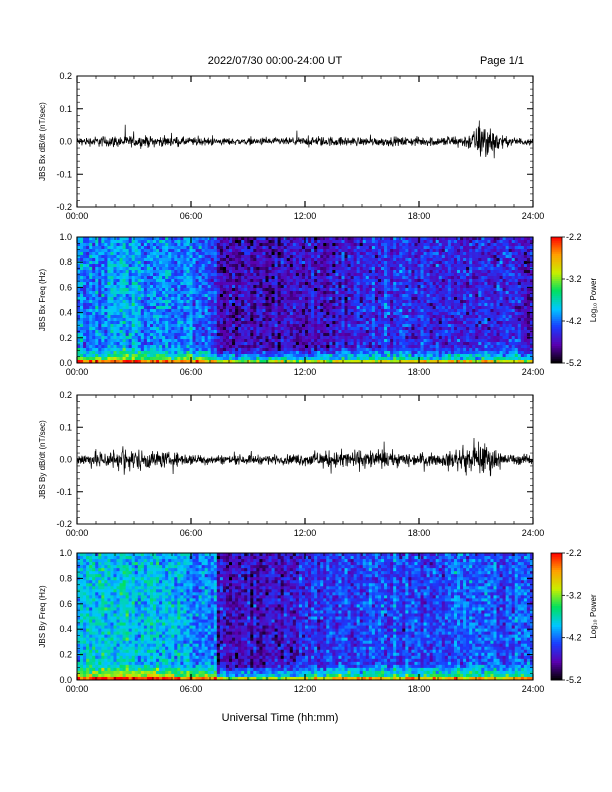 This screenshot has width=612, height=792. What do you see at coordinates (574, 300) in the screenshot?
I see `bx-colorbar: -2.2 -3.2 -4.2 -5.2 Log₁₀ Power` at bounding box center [574, 300].